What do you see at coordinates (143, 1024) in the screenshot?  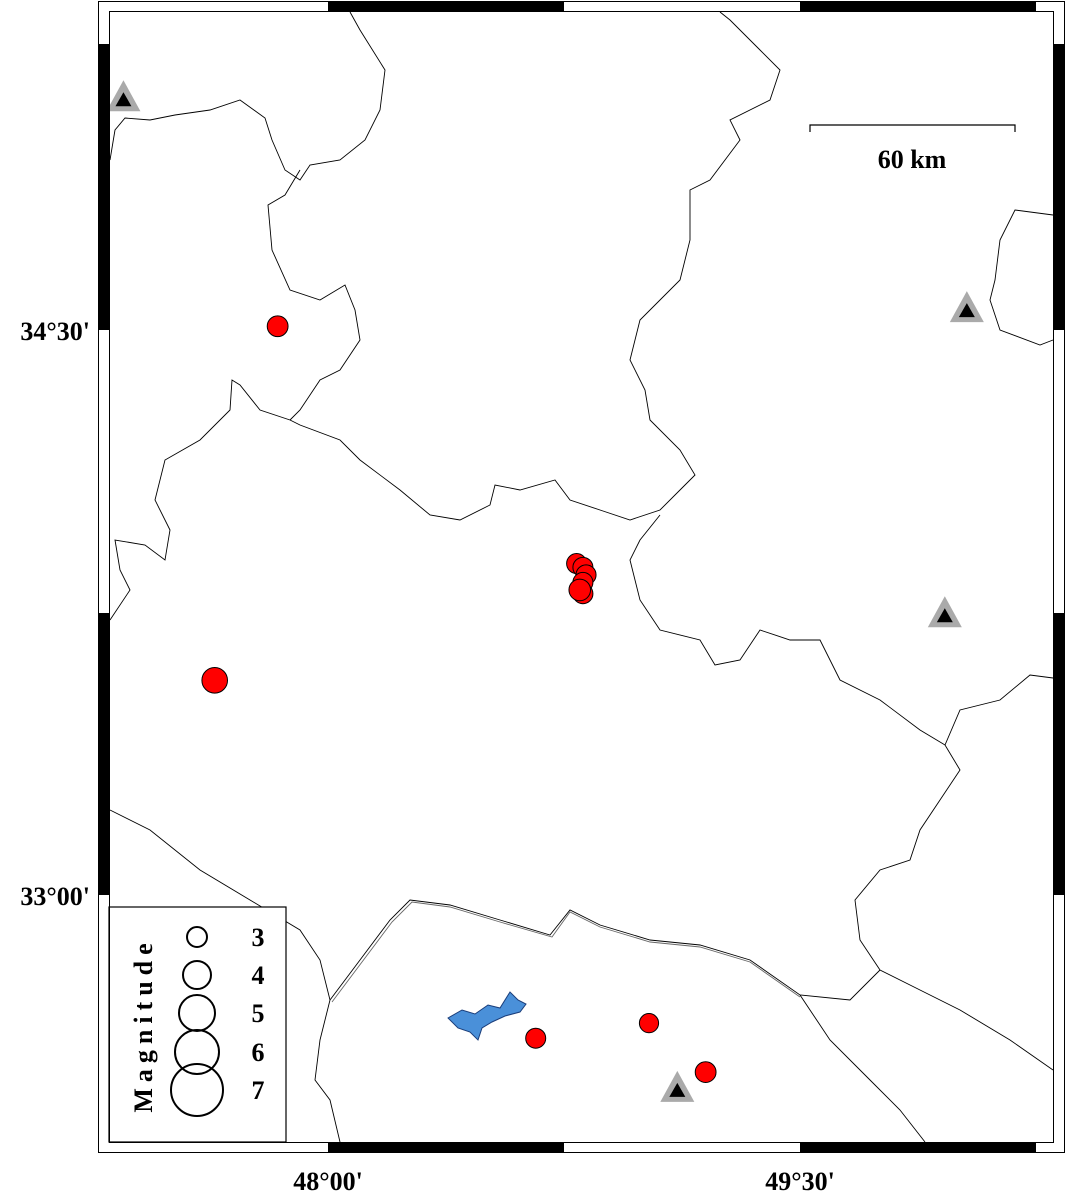 I see `legend-title: Magnitude` at bounding box center [143, 1024].